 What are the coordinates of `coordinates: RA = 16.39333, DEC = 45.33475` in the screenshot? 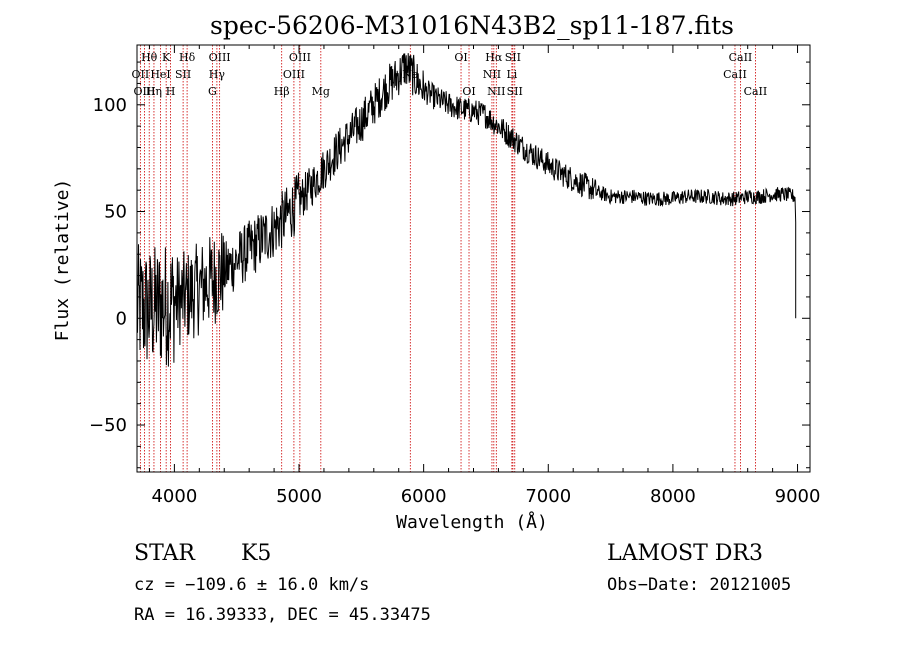 It's located at (282, 615).